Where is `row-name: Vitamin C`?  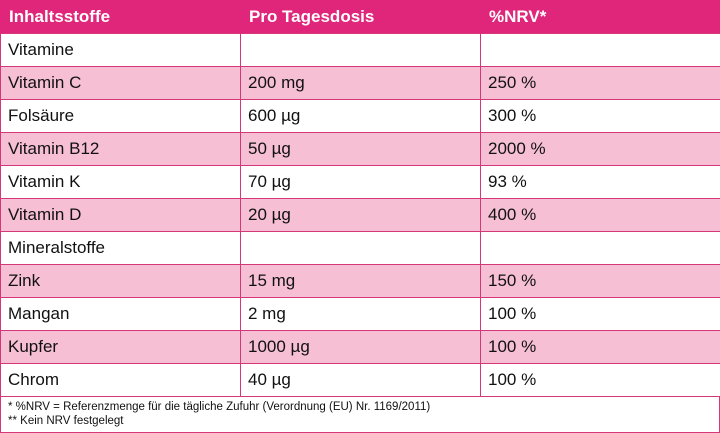 row-name: Vitamin C is located at coordinates (120, 83).